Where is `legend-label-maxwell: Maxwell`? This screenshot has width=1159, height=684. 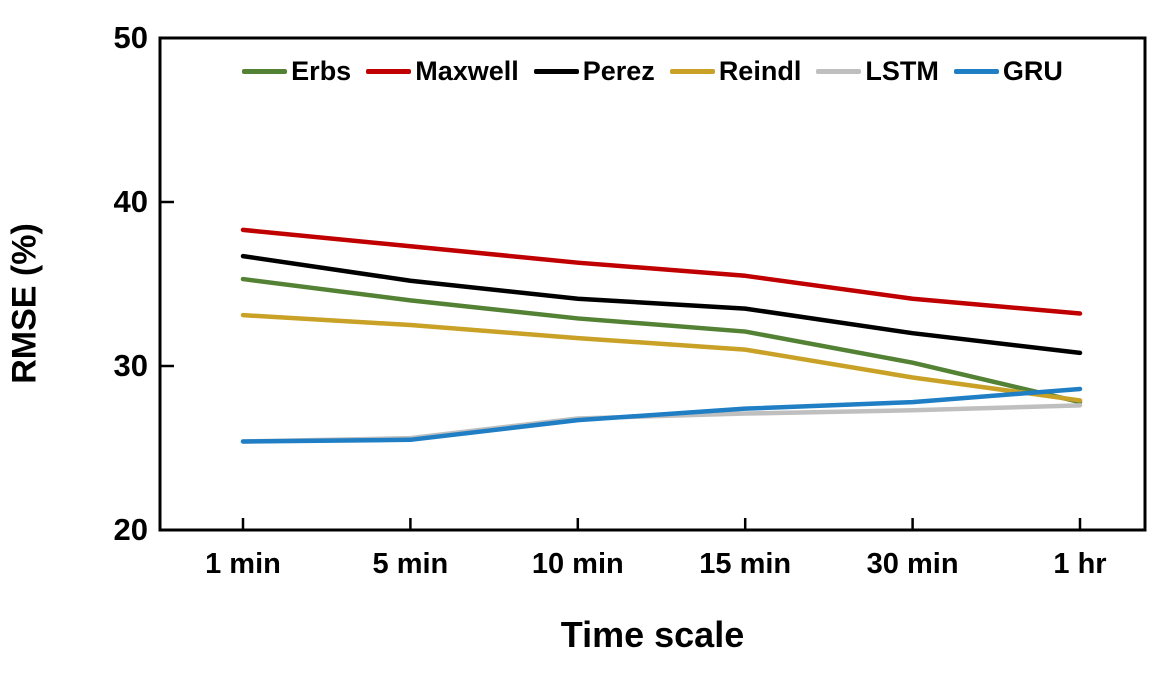
legend-label-maxwell: Maxwell is located at coordinates (467, 71).